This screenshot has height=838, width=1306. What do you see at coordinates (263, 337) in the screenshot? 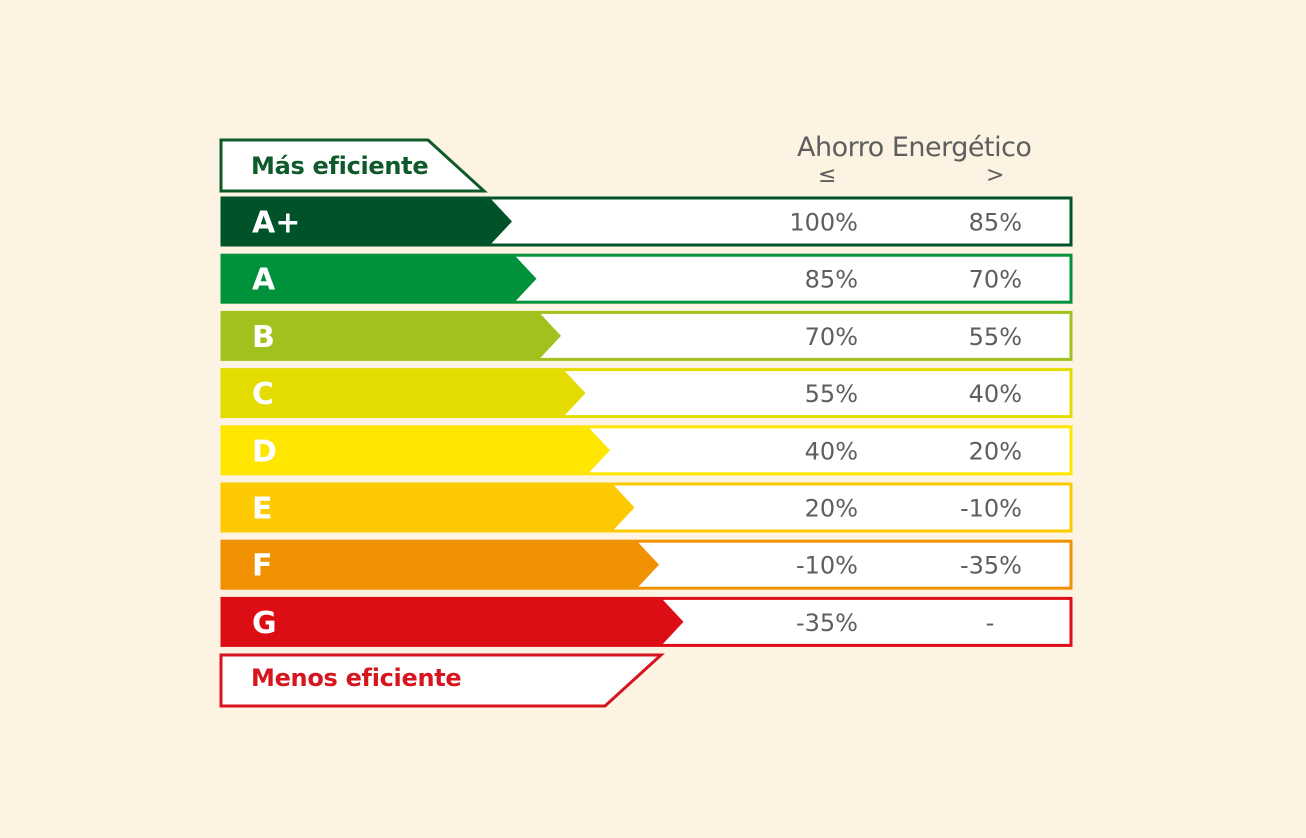
I see `grade-label: B` at bounding box center [263, 337].